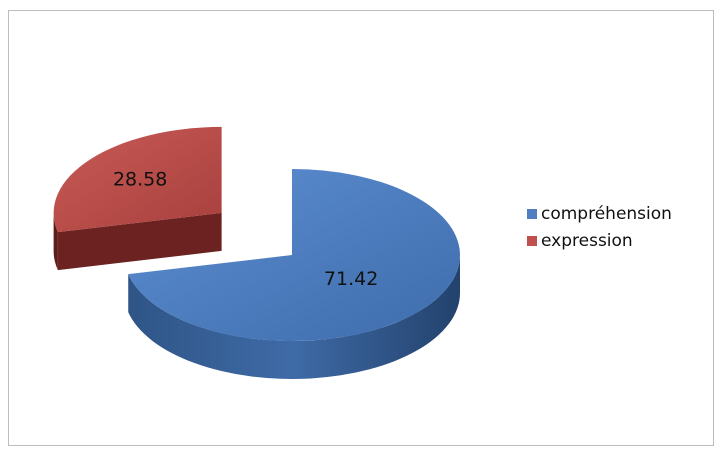 Image resolution: width=722 pixels, height=453 pixels. I want to click on legend-item-comprhension: compréhension, so click(599, 213).